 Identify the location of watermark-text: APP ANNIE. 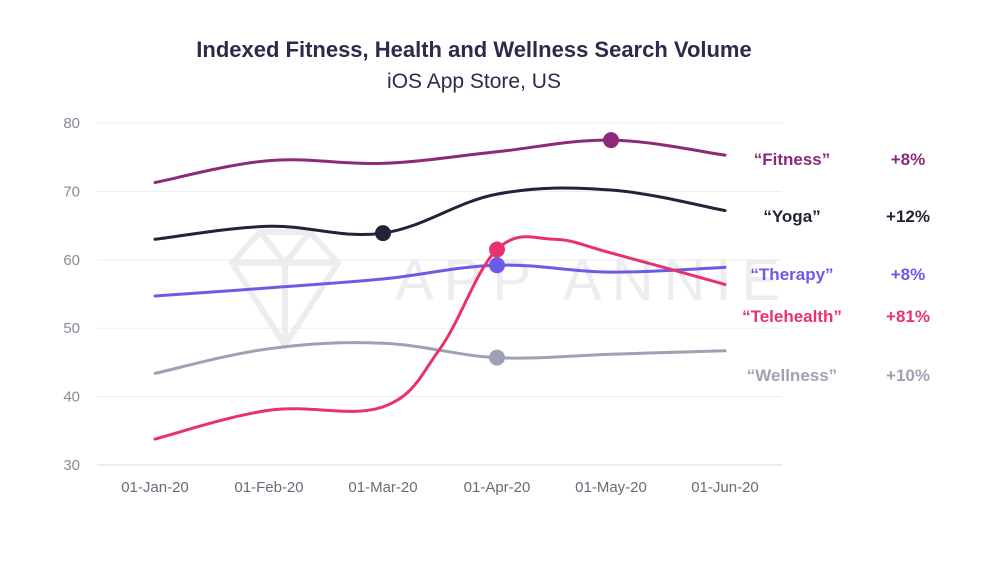
(592, 280).